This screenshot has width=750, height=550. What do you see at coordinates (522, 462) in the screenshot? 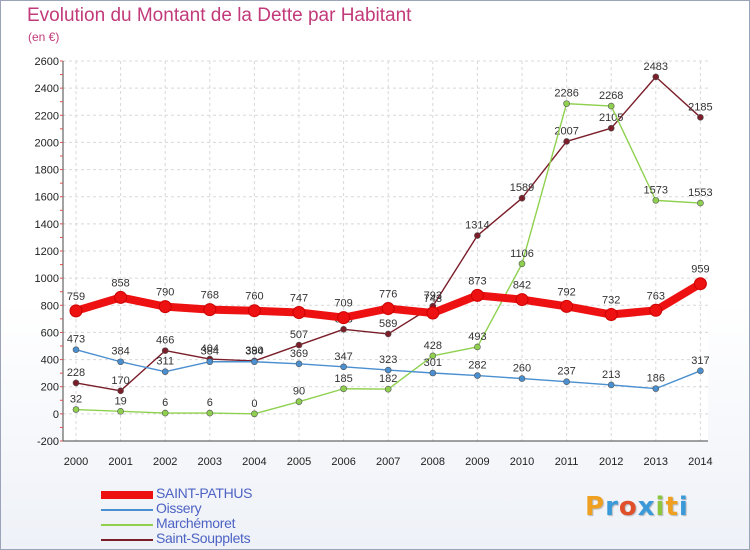
I see `x-tick-label: 2010` at bounding box center [522, 462].